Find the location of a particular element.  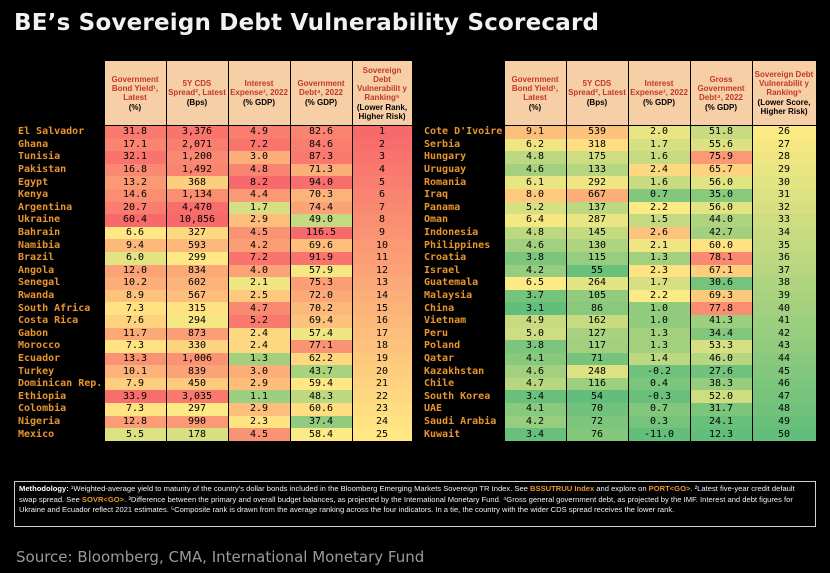

cell-yield: 13.2 is located at coordinates (135, 182).